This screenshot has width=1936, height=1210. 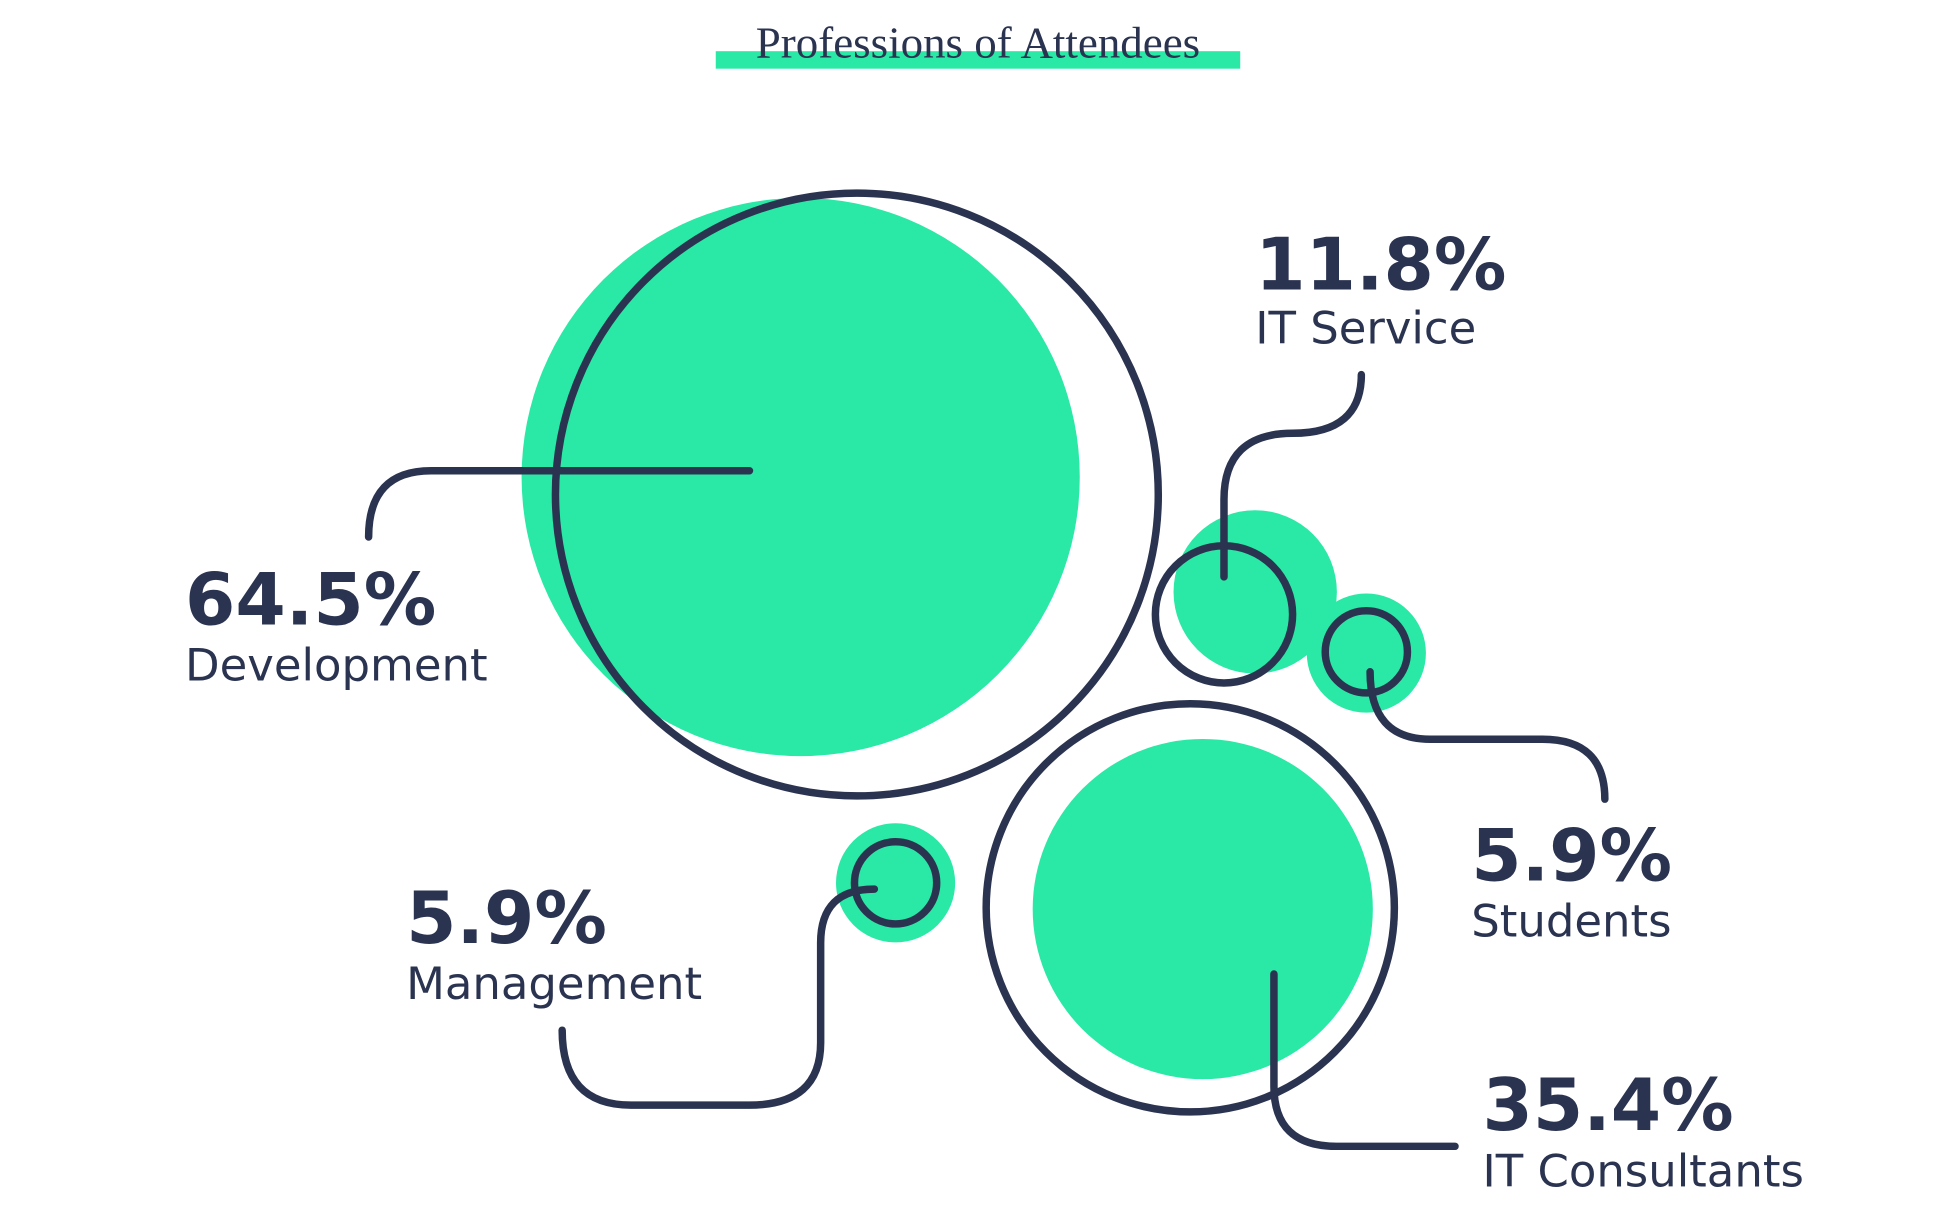 What do you see at coordinates (978, 60) in the screenshot?
I see `title-highlight` at bounding box center [978, 60].